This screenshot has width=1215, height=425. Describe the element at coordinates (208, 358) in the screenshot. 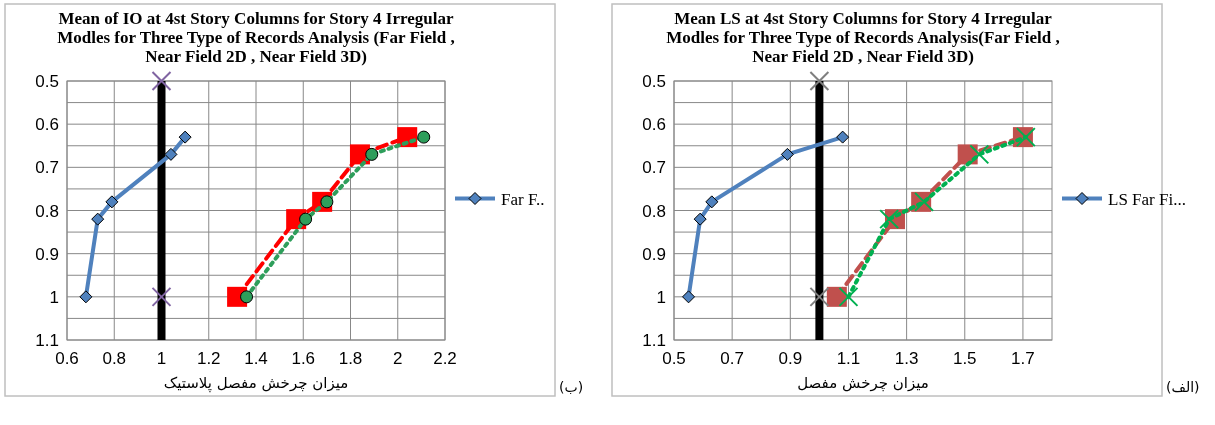

I see `x-tick-label: 1.2` at that location.